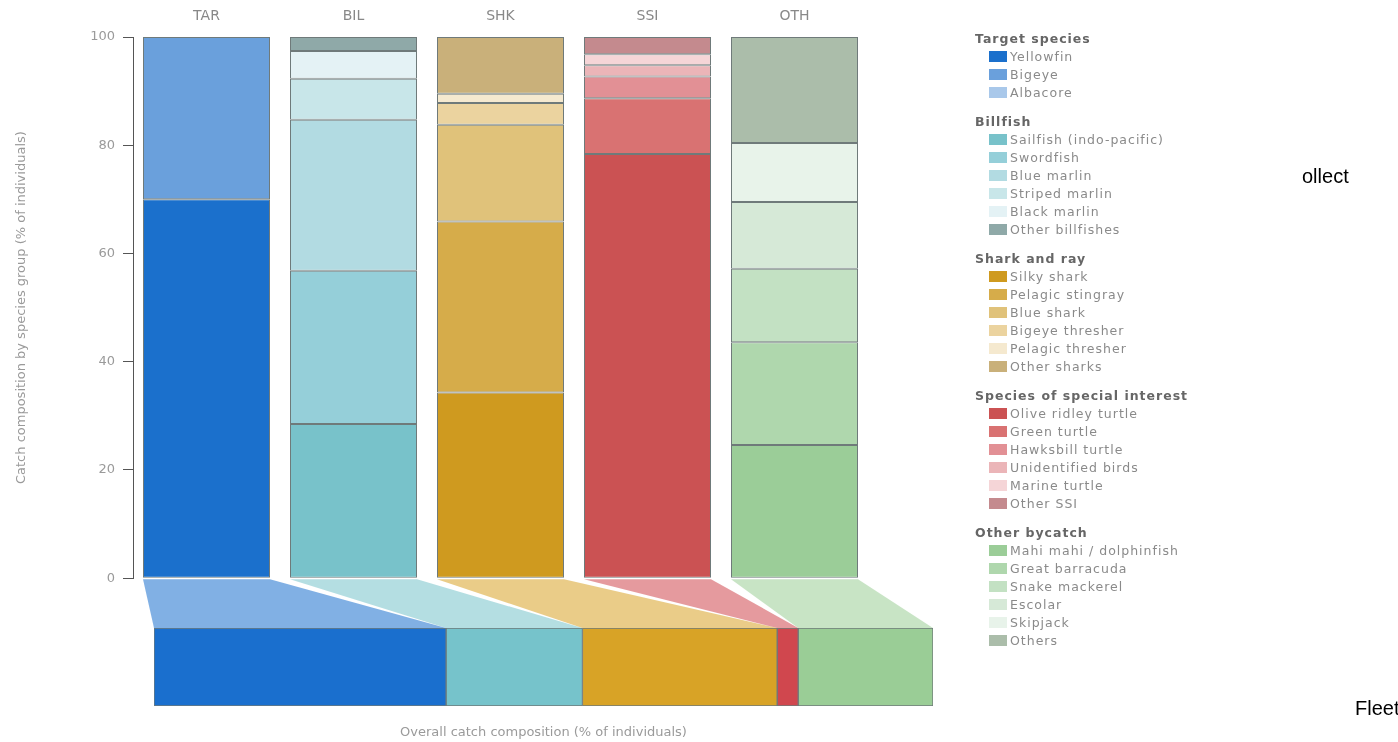 This screenshot has width=1398, height=742. What do you see at coordinates (1044, 504) in the screenshot?
I see `legend-label: Other SSI` at bounding box center [1044, 504].